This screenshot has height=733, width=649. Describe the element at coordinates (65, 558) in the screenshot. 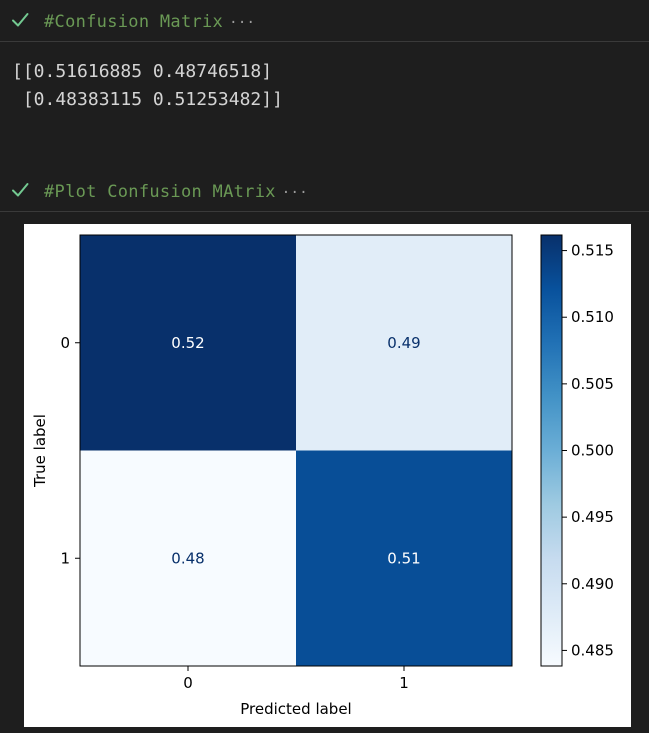

I see `y-tick-label: 1` at that location.